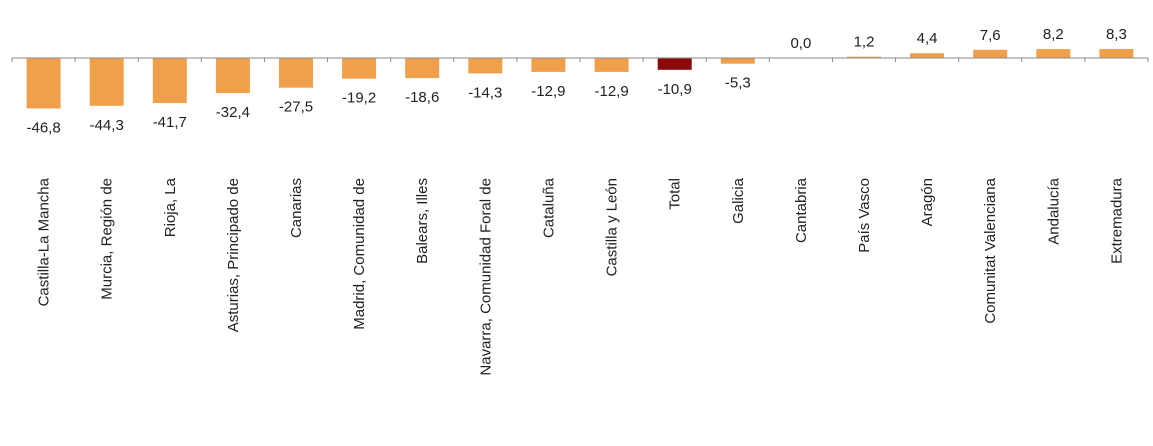 The width and height of the screenshot is (1153, 446). What do you see at coordinates (580, 60) in the screenshot?
I see `x-axis-ticks` at bounding box center [580, 60].